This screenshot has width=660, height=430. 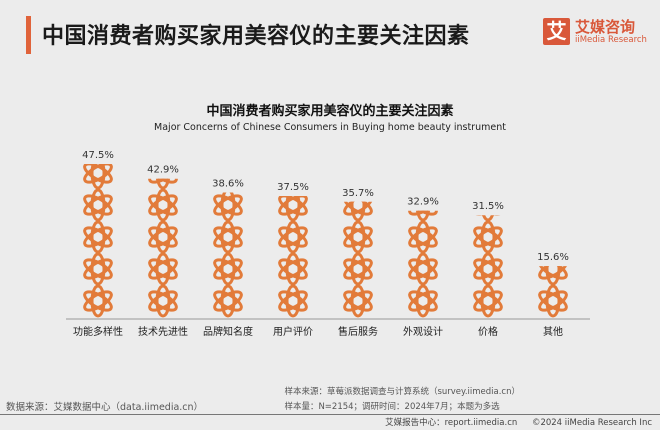 I want to click on footer-divider, so click(x=330, y=414).